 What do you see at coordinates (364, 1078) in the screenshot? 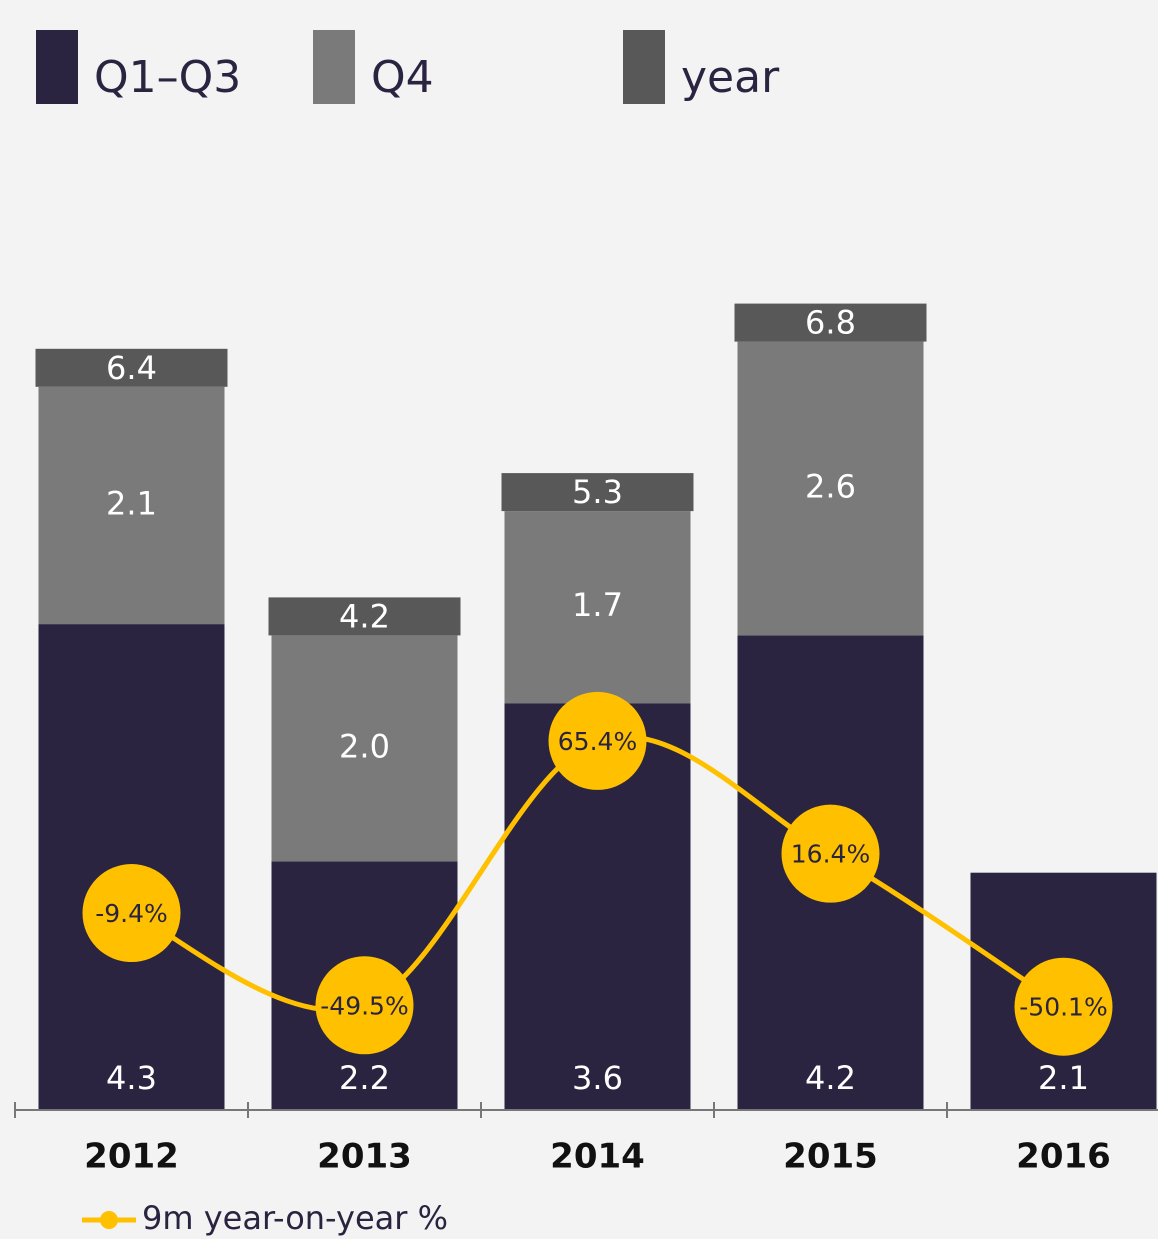
I see `bar-value-label: 2.2` at bounding box center [364, 1078].